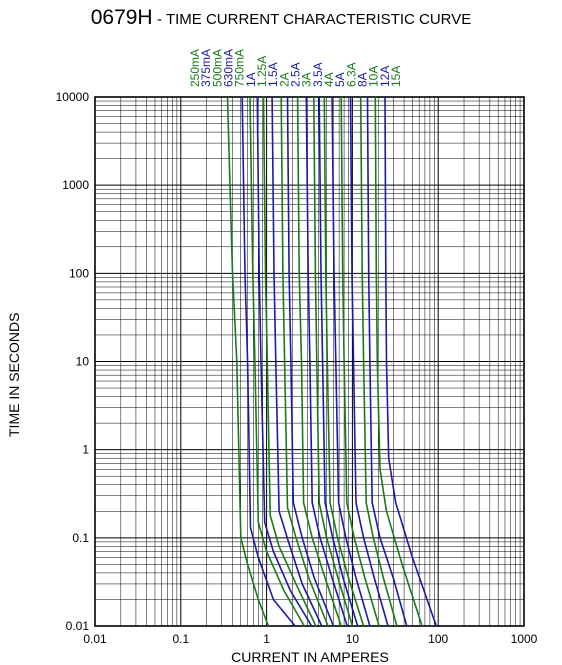 The width and height of the screenshot is (562, 665). What do you see at coordinates (79, 273) in the screenshot?
I see `y-tick-label: 100` at bounding box center [79, 273].